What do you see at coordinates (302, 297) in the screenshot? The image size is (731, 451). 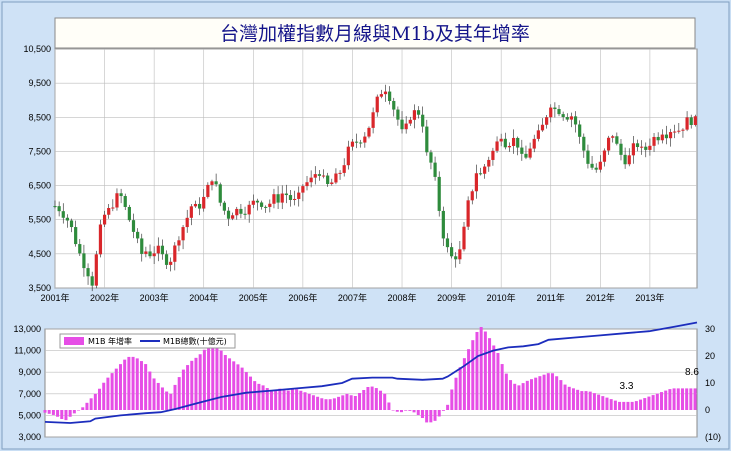 I see `main-x-tick-label: 2006年` at bounding box center [302, 297].